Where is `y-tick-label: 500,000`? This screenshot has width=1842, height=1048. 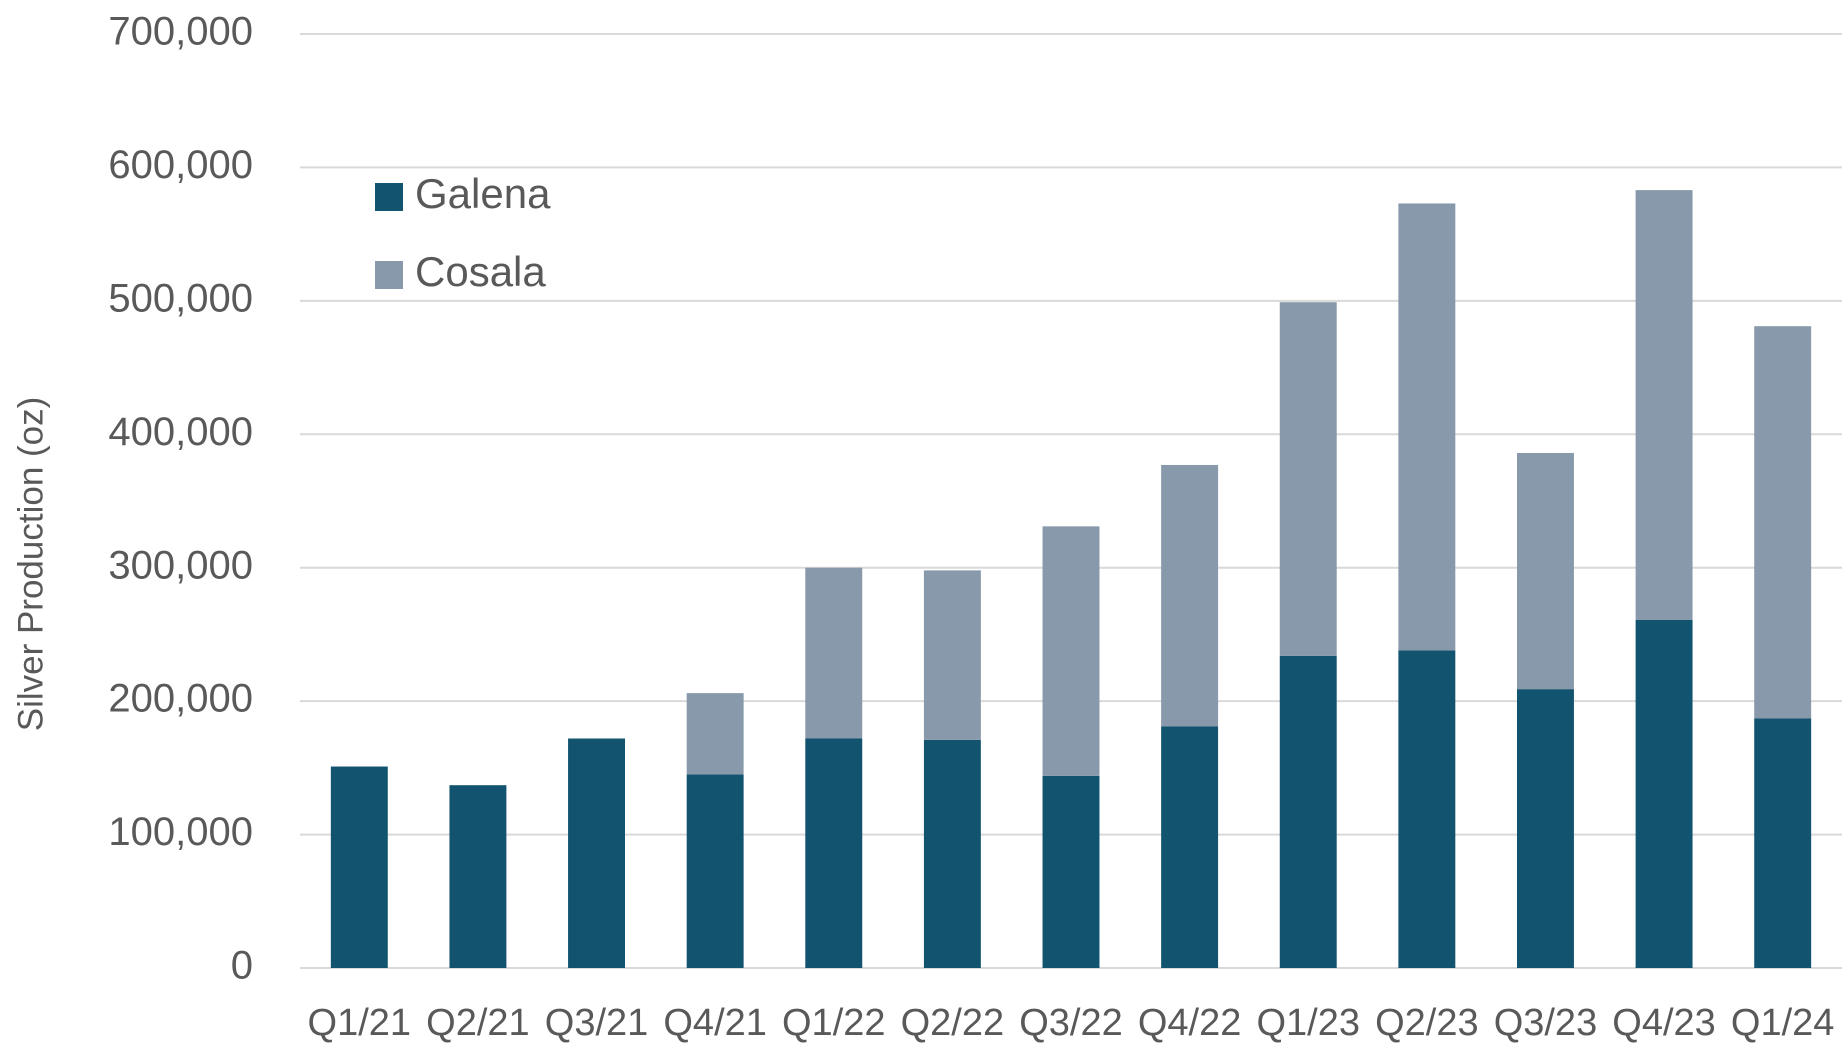
y-tick-label: 500,000 is located at coordinates (180, 298).